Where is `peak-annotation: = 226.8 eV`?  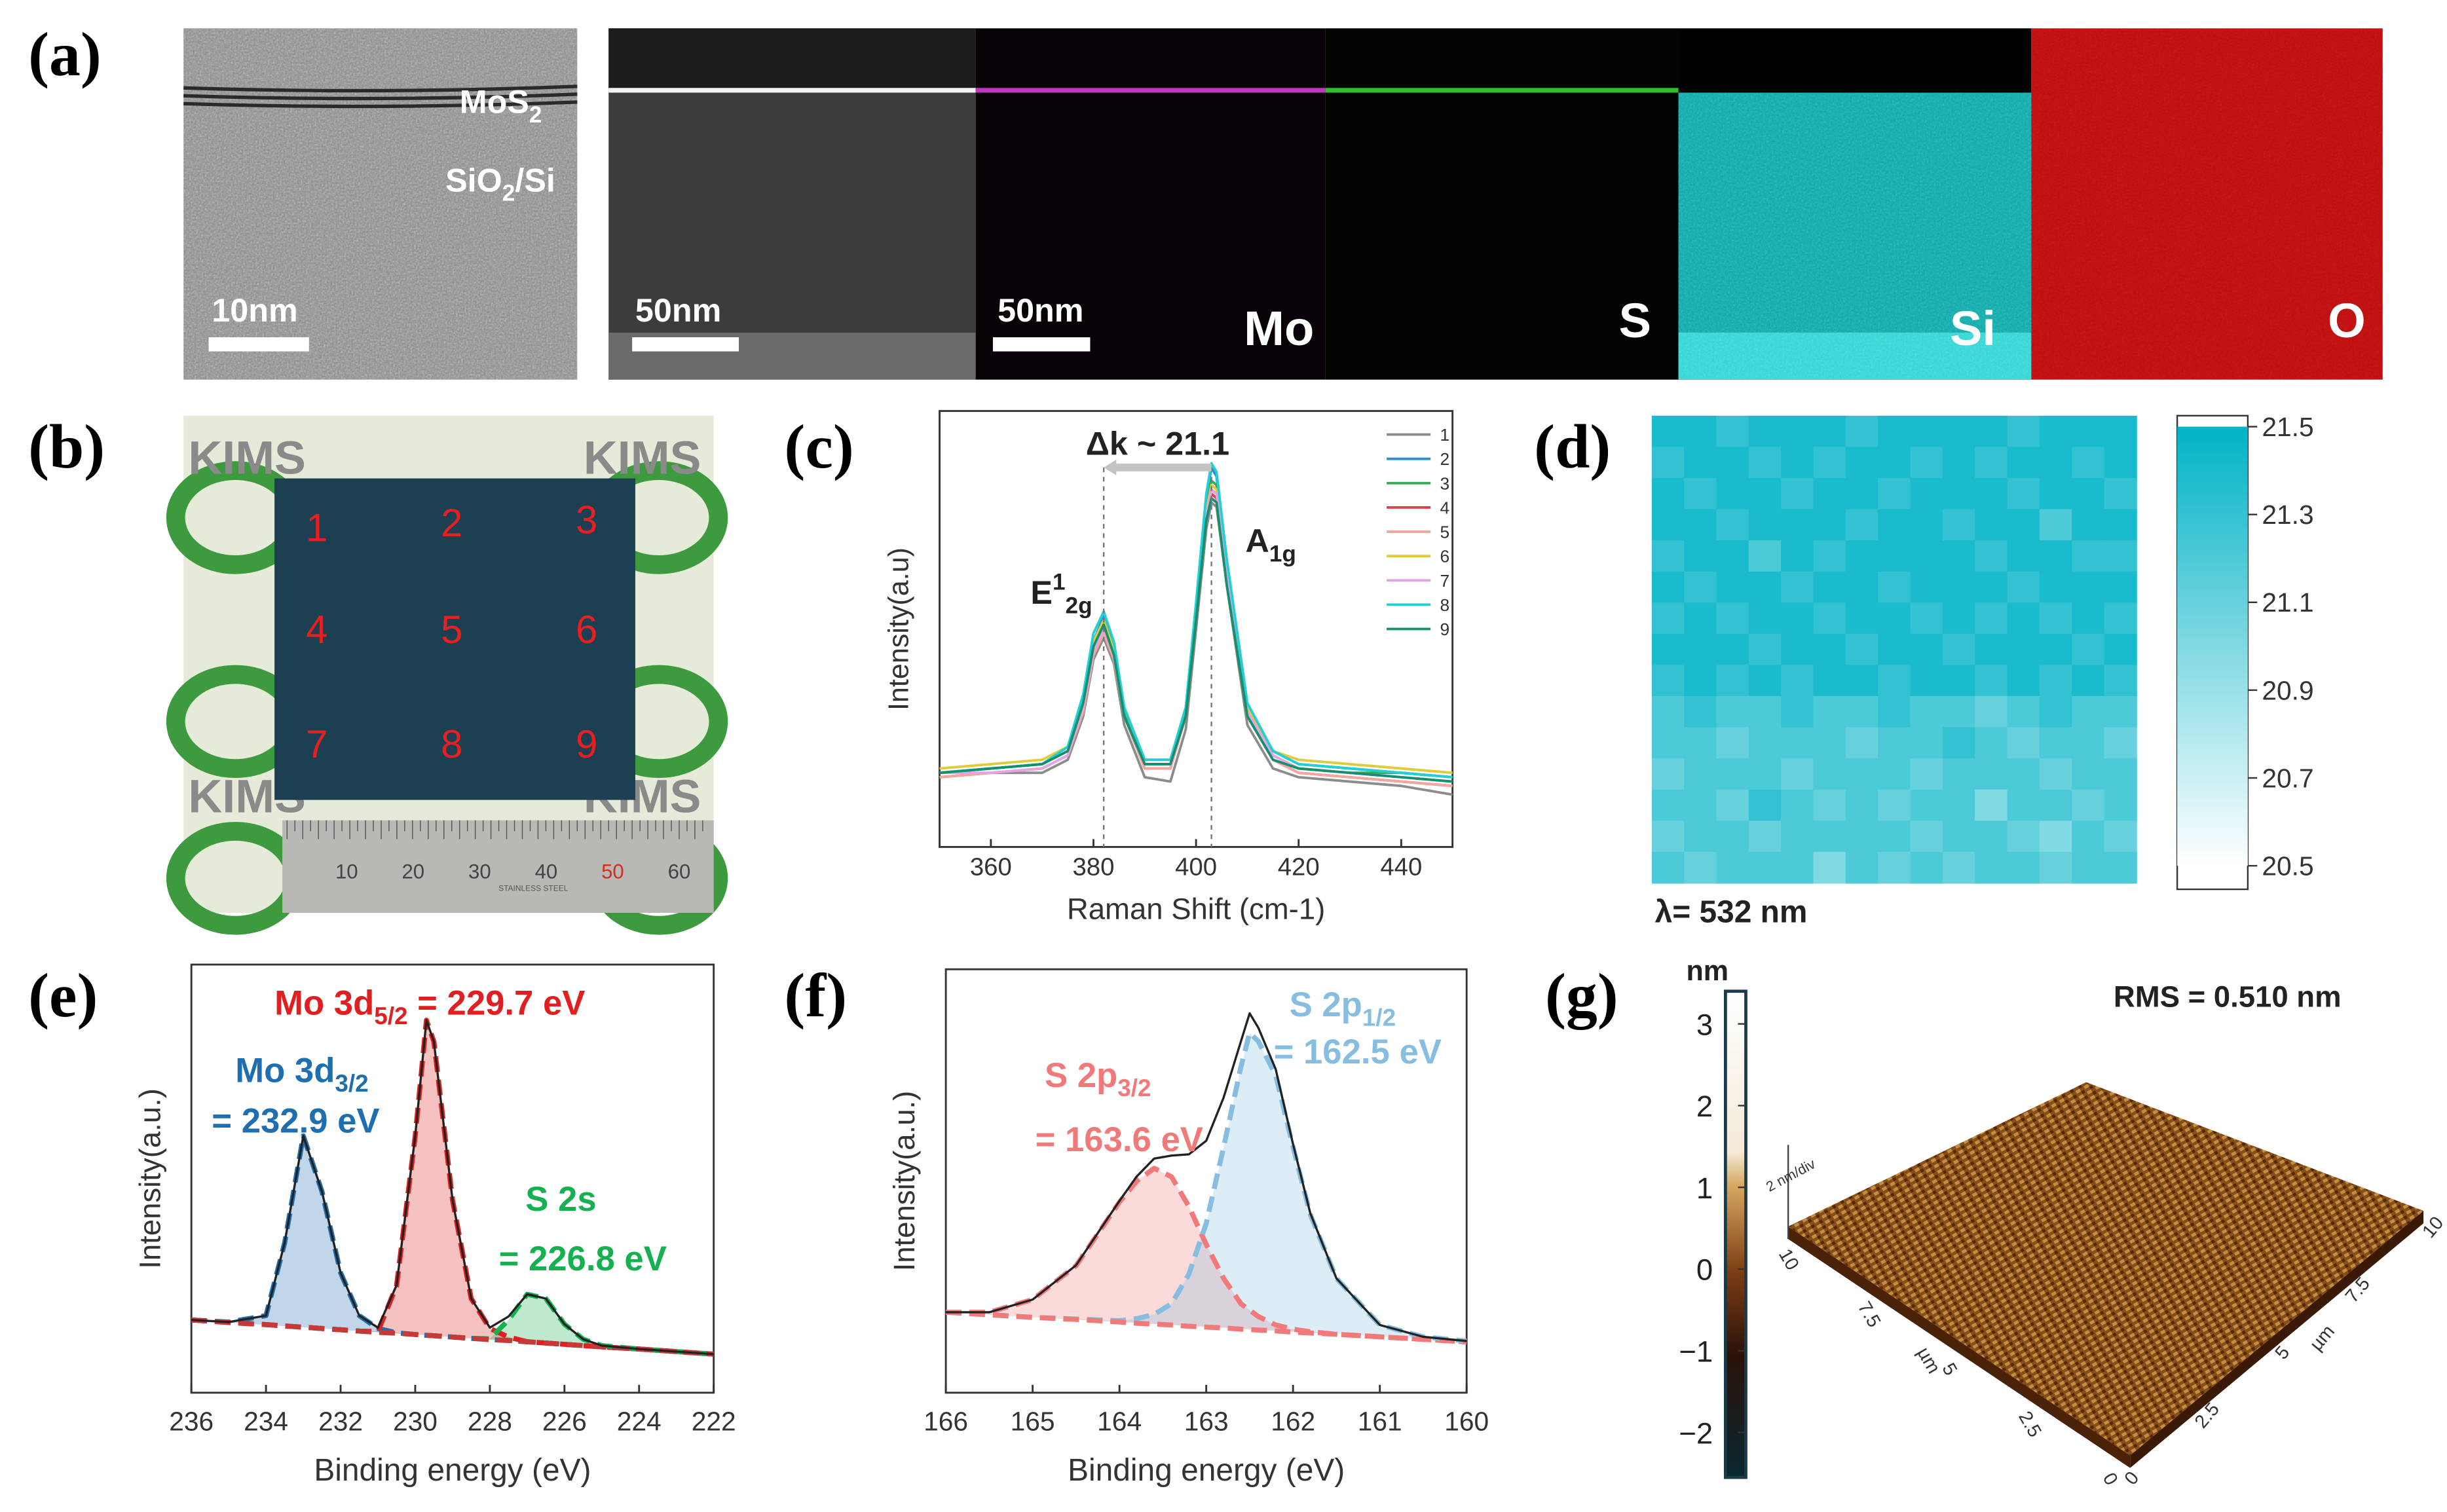 peak-annotation: = 226.8 eV is located at coordinates (583, 1259).